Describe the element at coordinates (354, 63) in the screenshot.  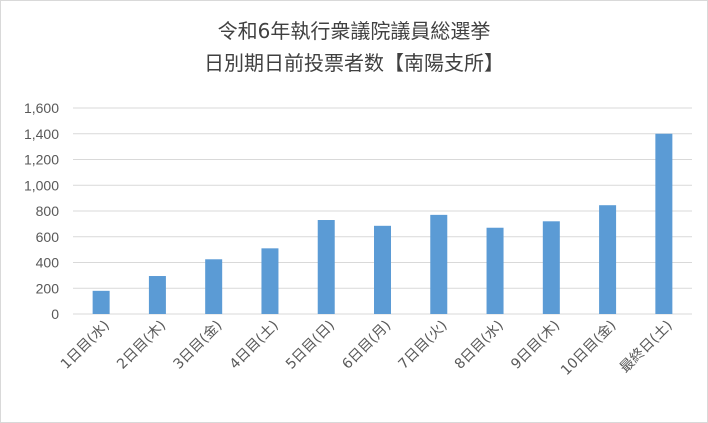
I see `chart-title-line-2: 日別期日前投票者数【南陽支所】` at that location.